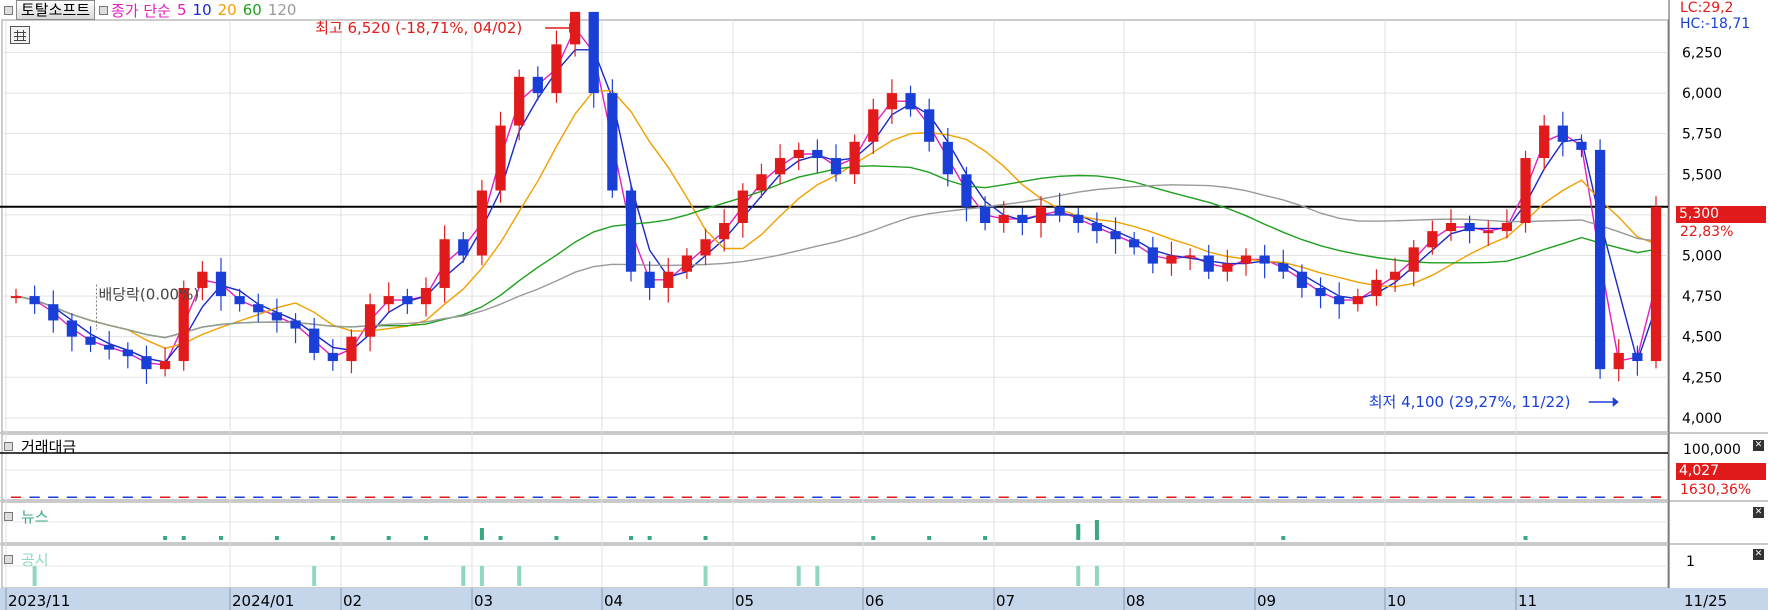  Describe the element at coordinates (227, 10) in the screenshot. I see `ma-label-20: 20` at that location.